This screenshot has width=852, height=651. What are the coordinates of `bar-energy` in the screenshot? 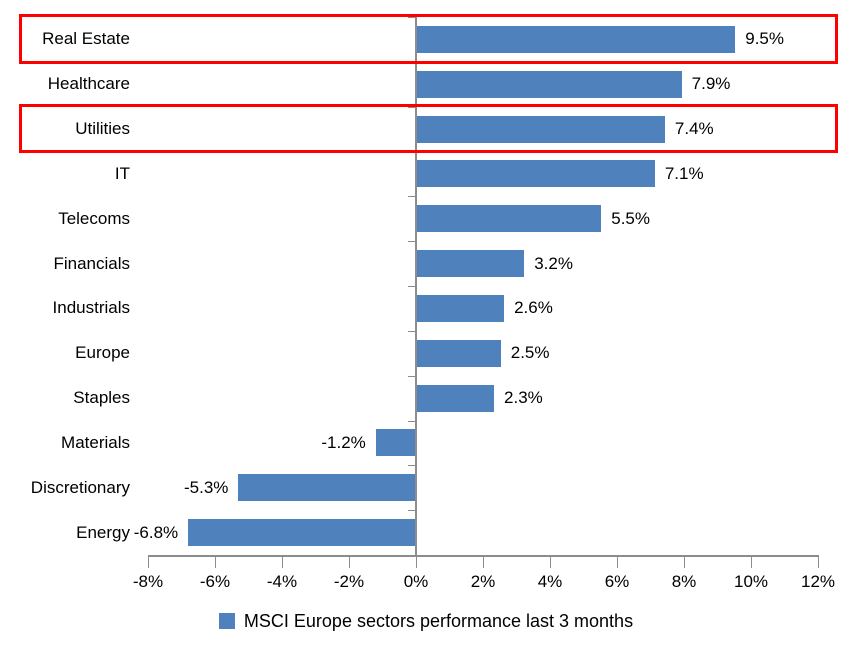 It's located at (302, 533).